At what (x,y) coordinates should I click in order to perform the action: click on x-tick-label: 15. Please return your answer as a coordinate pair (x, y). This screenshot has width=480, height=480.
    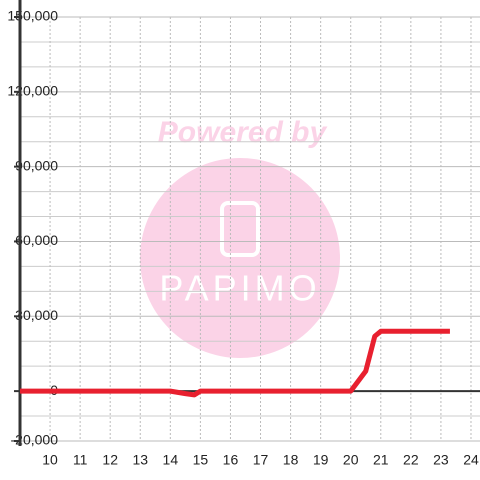
    Looking at the image, I should click on (201, 460).